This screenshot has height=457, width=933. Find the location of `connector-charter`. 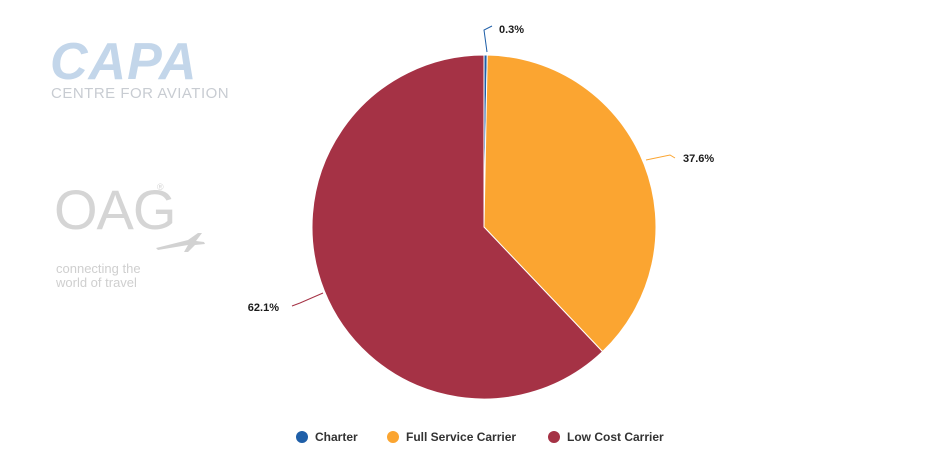

connector-charter is located at coordinates (488, 39).